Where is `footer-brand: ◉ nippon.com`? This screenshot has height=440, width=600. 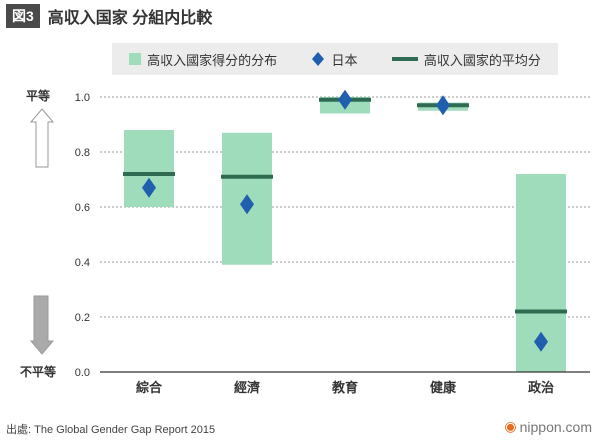 footer-brand: ◉ nippon.com is located at coordinates (548, 426).